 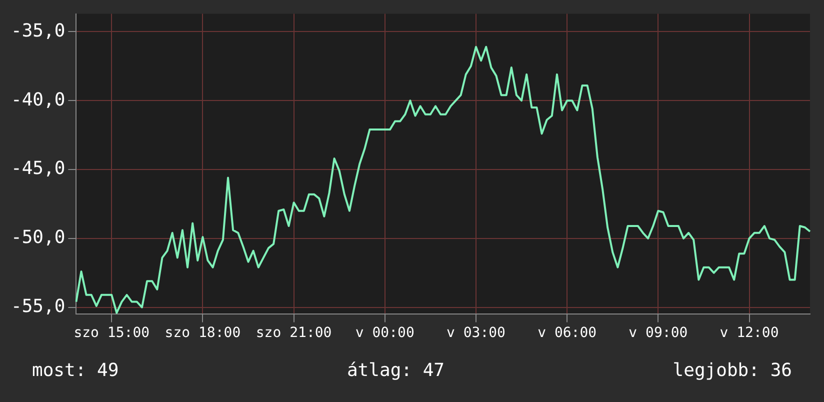 What do you see at coordinates (395, 370) in the screenshot?
I see `text: átlag: 47` at bounding box center [395, 370].